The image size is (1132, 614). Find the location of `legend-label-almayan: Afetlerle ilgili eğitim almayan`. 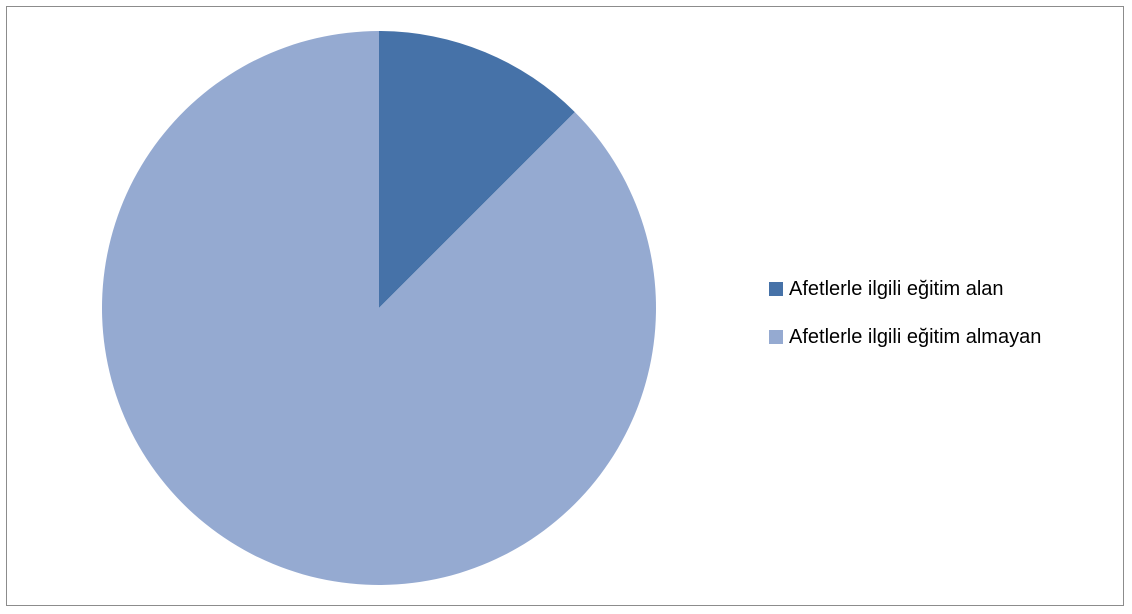

legend-label-almayan: Afetlerle ilgili eğitim almayan is located at coordinates (915, 336).